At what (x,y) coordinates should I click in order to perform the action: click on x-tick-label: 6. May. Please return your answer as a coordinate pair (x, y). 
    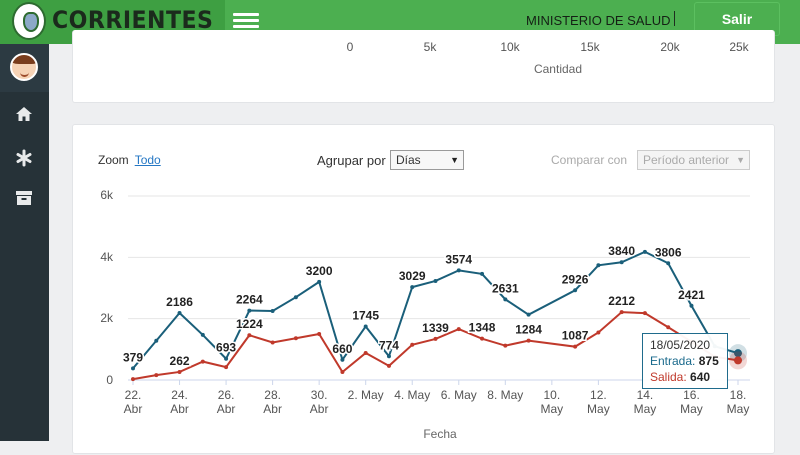
    Looking at the image, I should click on (458, 395).